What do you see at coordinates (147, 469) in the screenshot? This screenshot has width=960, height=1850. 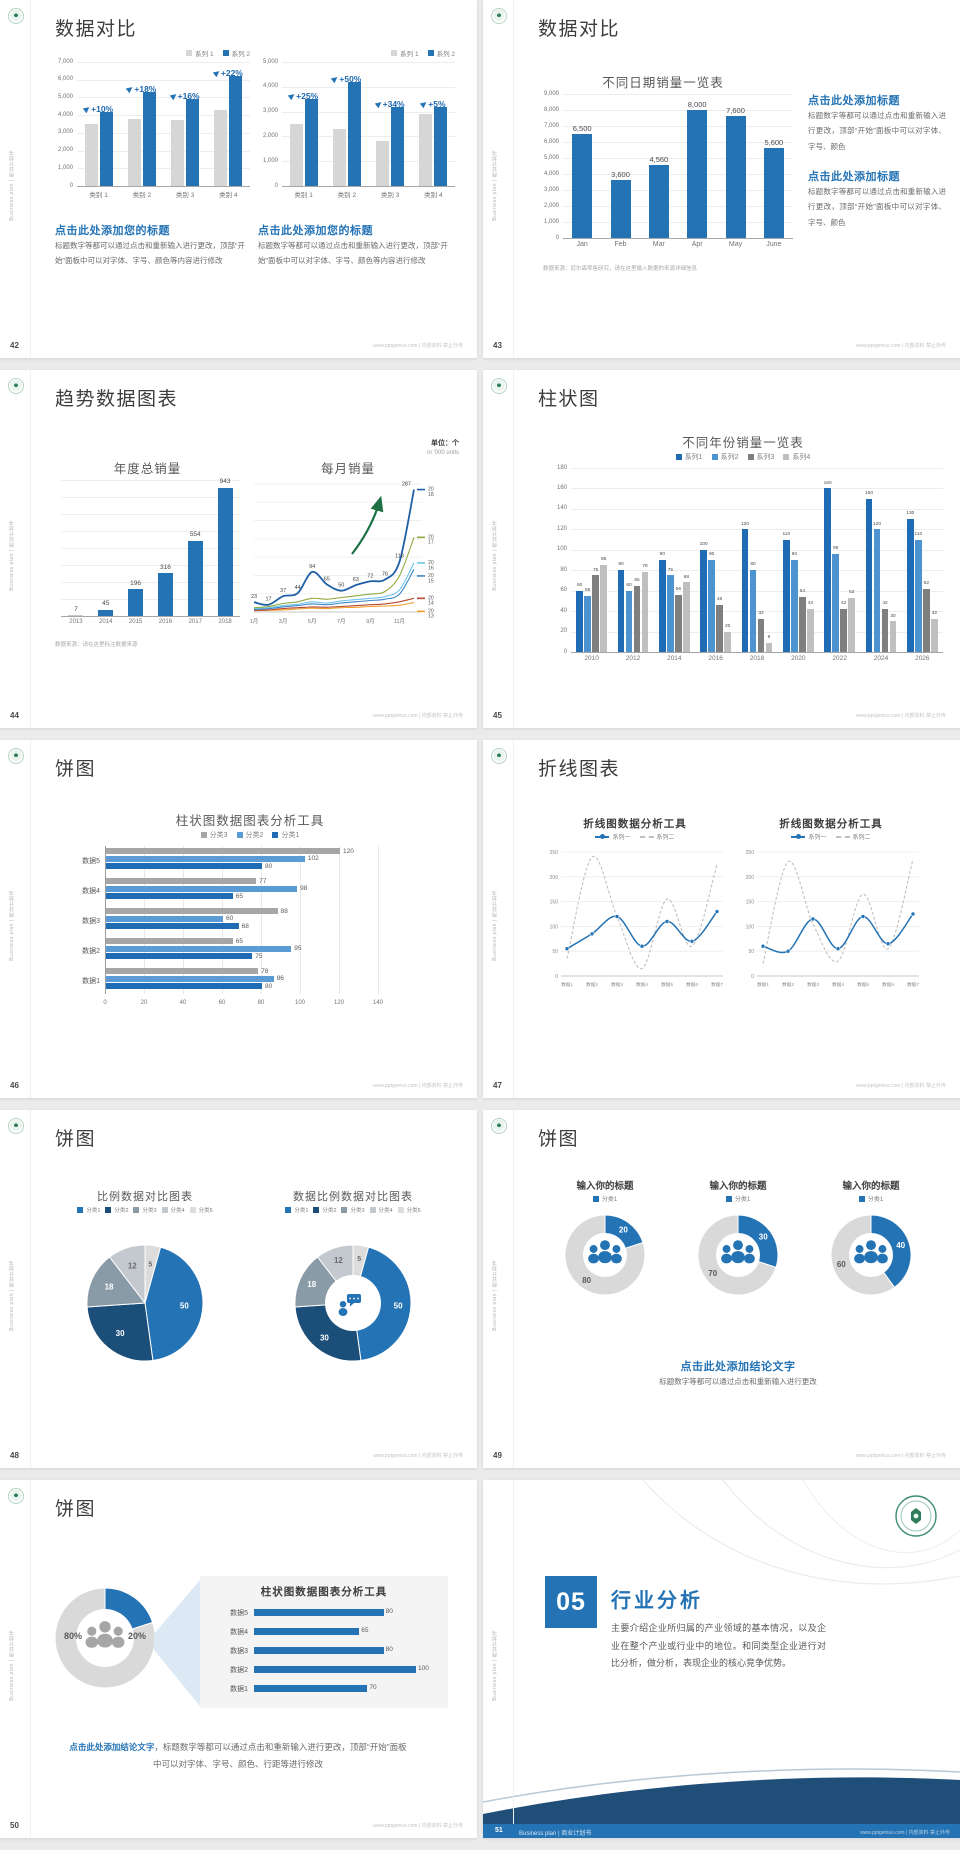 I see `chart-title: 年度总销量` at bounding box center [147, 469].